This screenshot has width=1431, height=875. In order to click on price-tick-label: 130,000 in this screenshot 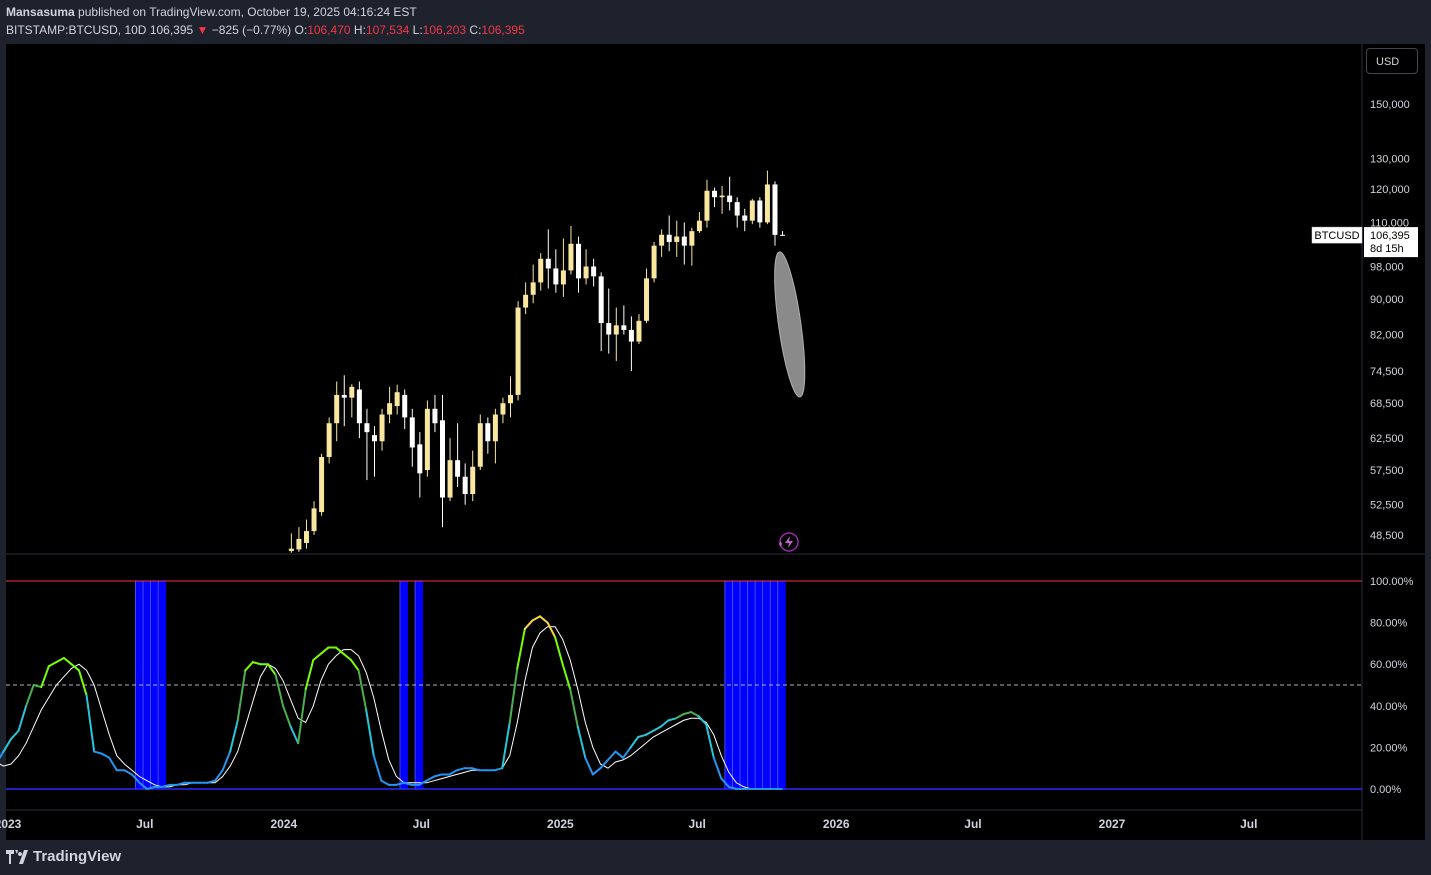, I will do `click(1390, 160)`.